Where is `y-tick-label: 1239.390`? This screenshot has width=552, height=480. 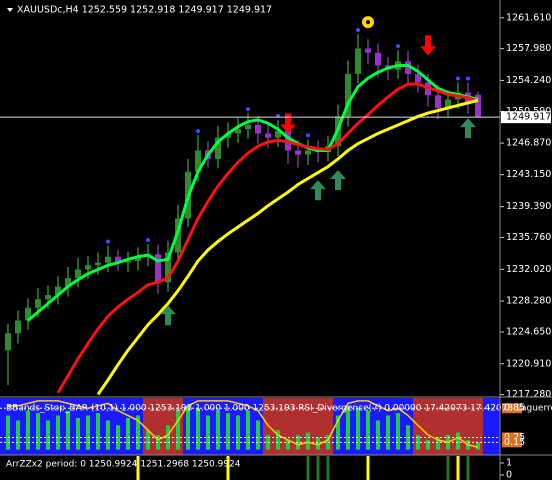
y-tick-label: 1239.390 is located at coordinates (528, 206).